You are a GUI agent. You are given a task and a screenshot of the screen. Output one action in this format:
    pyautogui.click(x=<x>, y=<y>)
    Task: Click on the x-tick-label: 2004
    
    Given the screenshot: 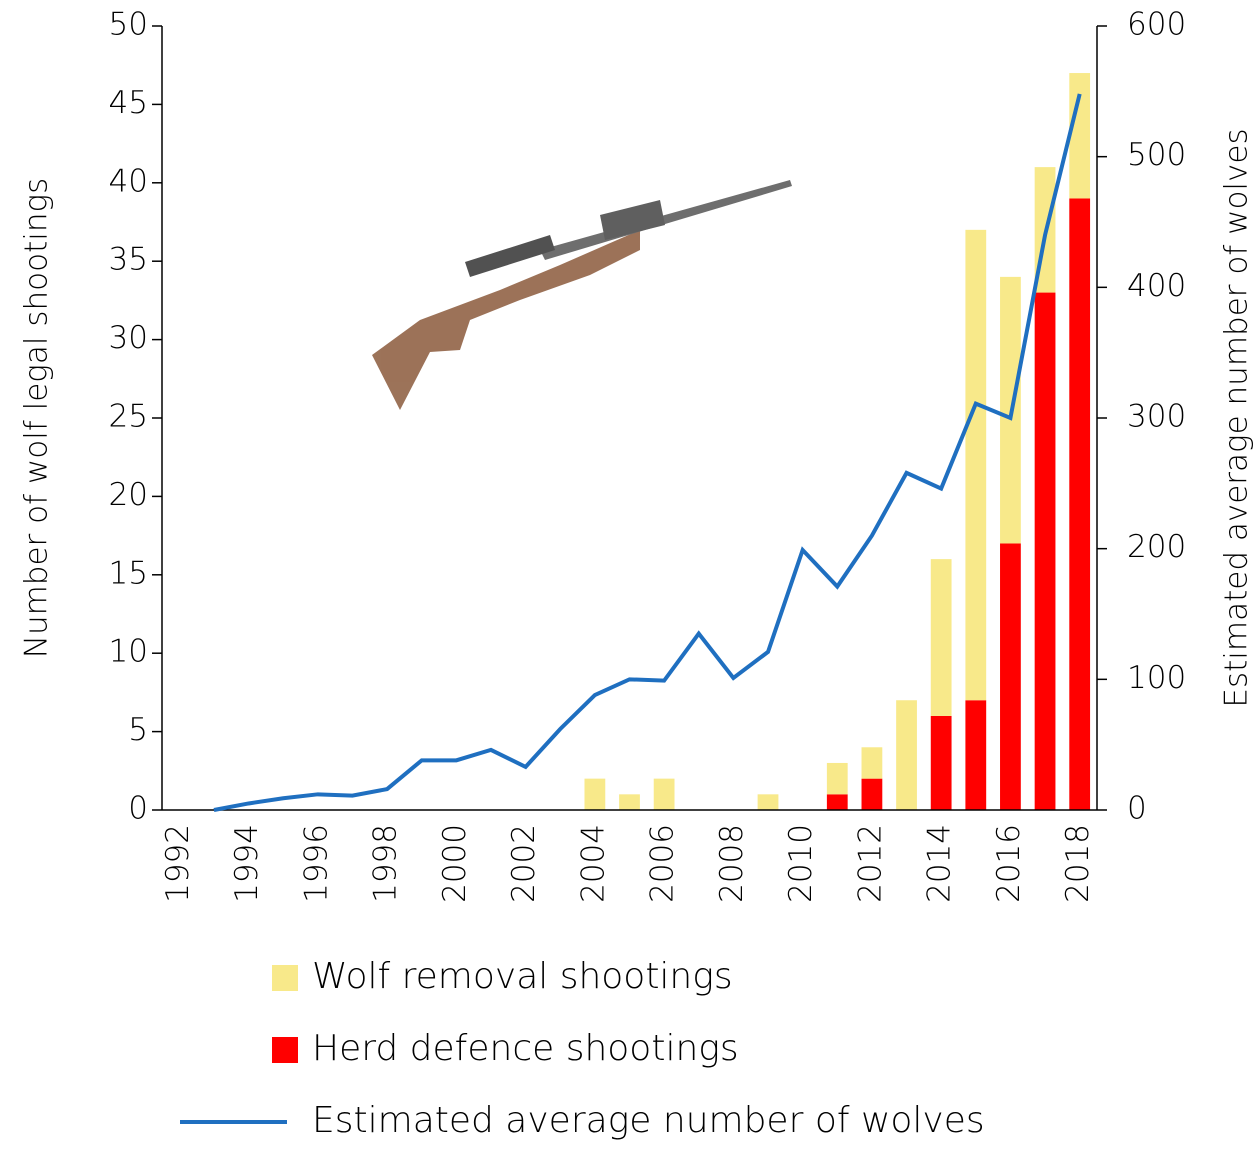 What is the action you would take?
    pyautogui.click(x=593, y=863)
    